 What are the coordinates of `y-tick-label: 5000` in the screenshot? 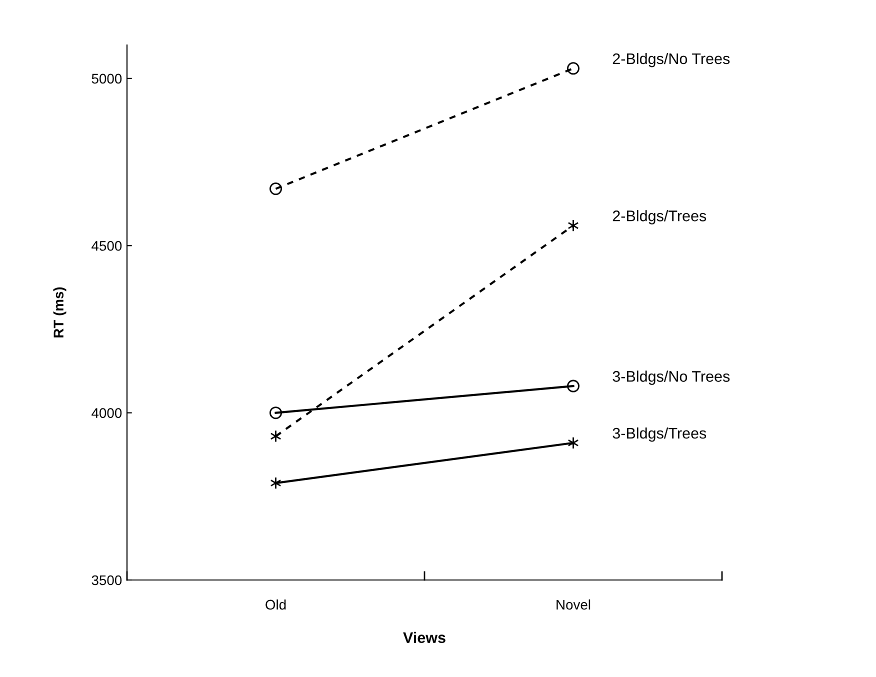 It's located at (107, 79).